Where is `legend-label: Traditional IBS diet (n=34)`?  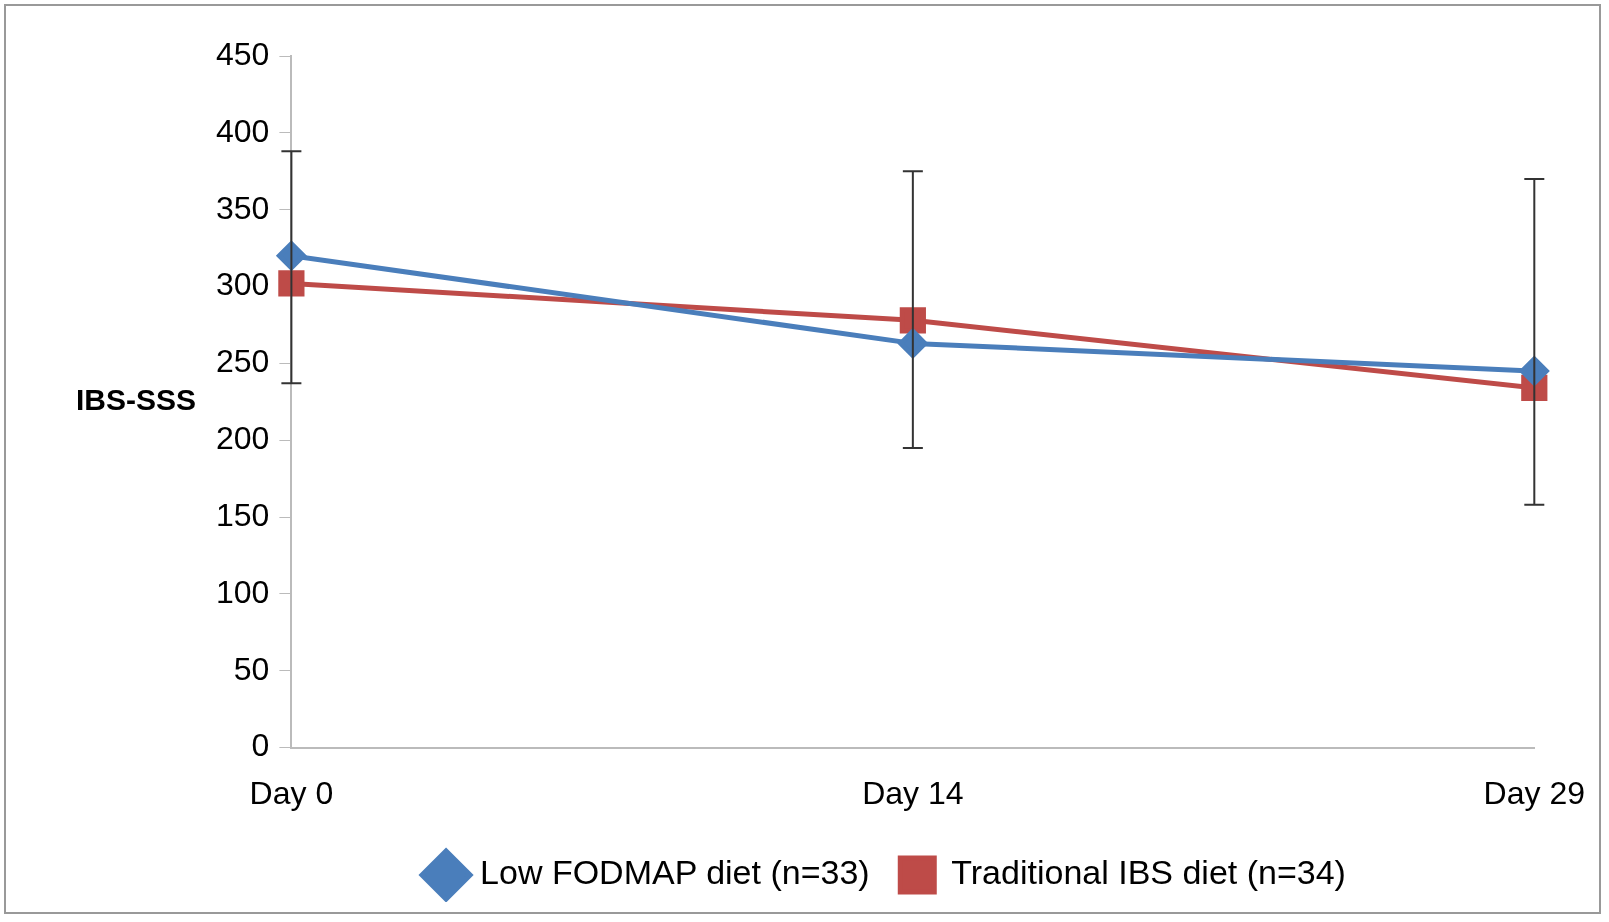 legend-label: Traditional IBS diet (n=34) is located at coordinates (1148, 872).